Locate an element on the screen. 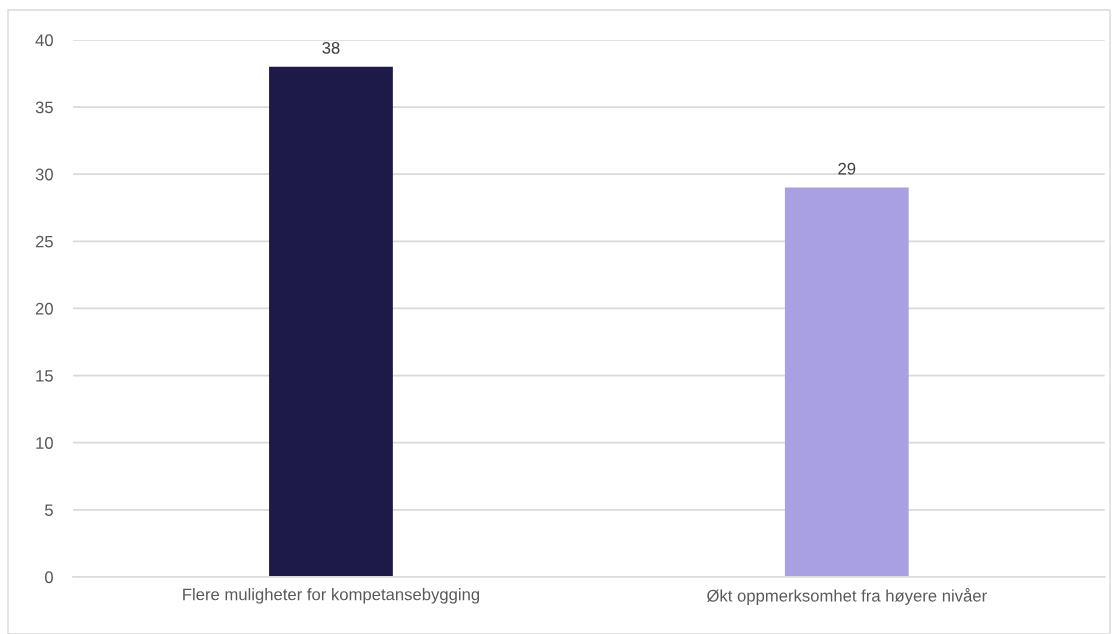  data-label: 38 is located at coordinates (331, 47).